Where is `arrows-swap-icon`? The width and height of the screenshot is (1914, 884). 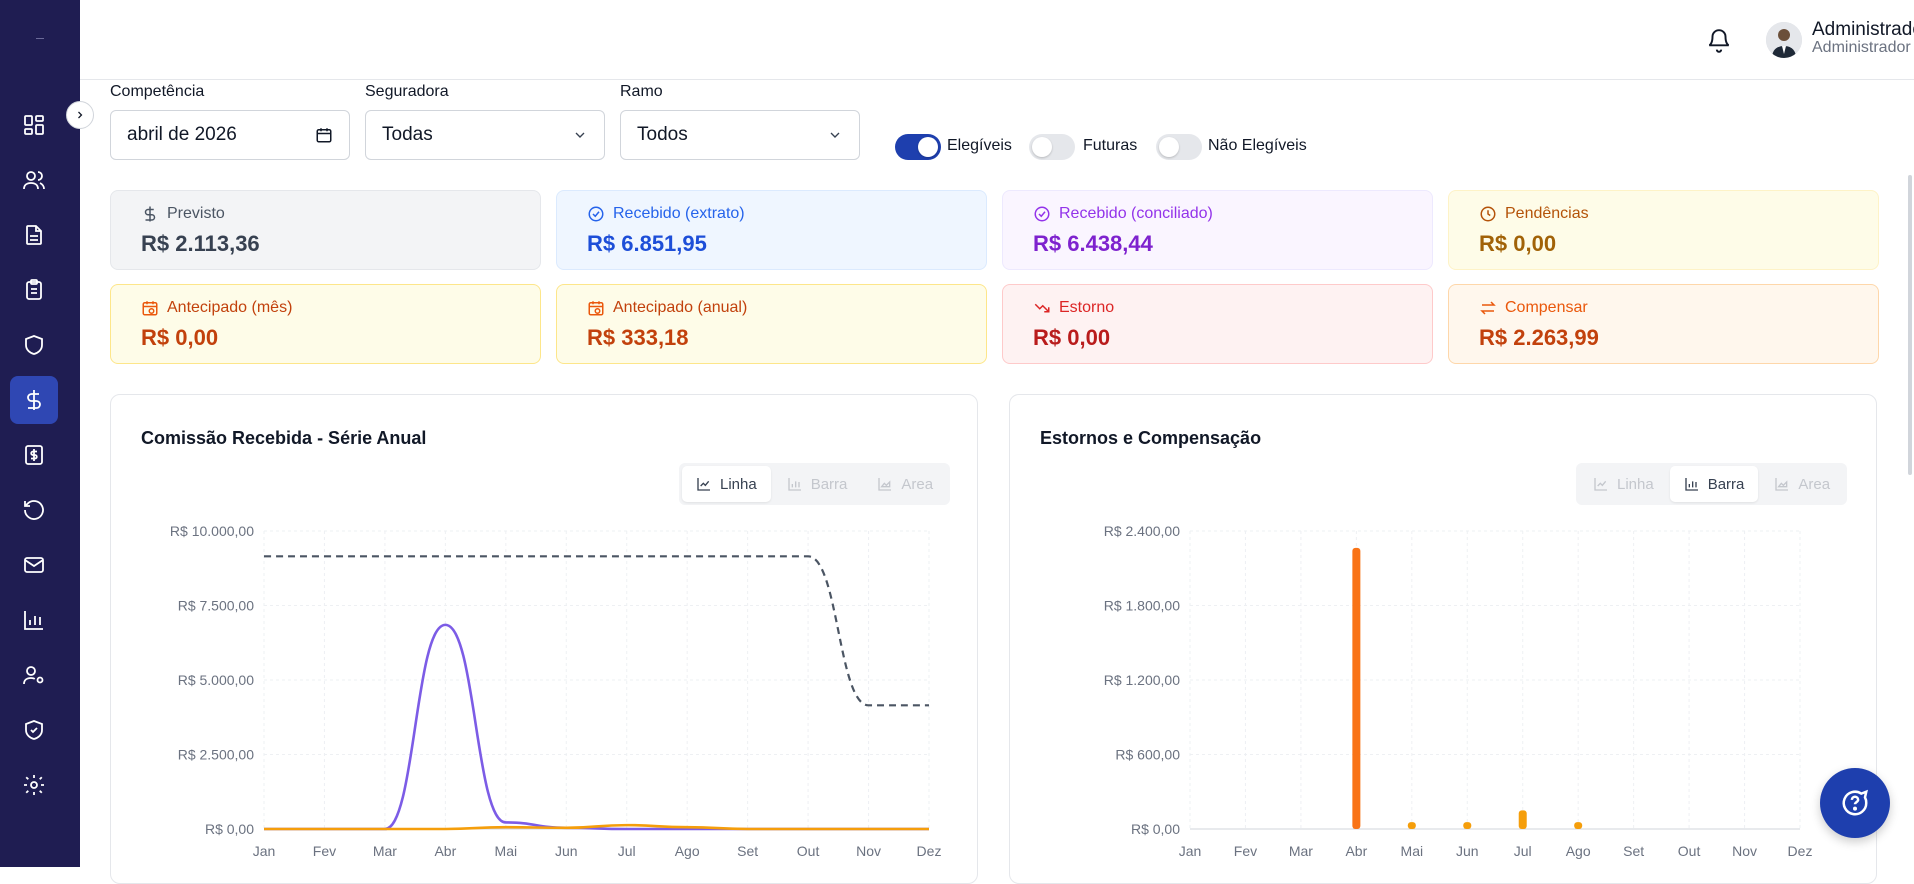
arrows-swap-icon is located at coordinates (1488, 308).